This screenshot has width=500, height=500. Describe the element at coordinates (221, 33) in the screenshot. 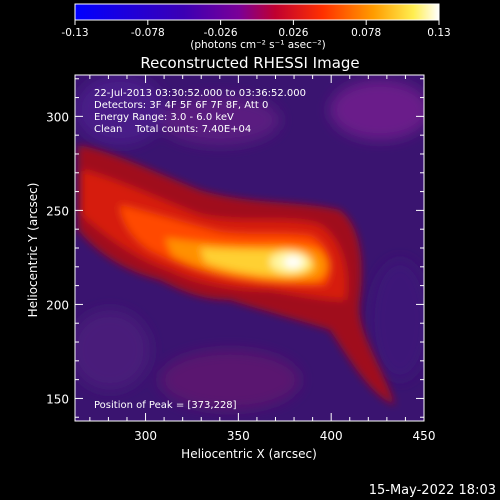

I see `colorbar-tick-label: -0.026` at that location.